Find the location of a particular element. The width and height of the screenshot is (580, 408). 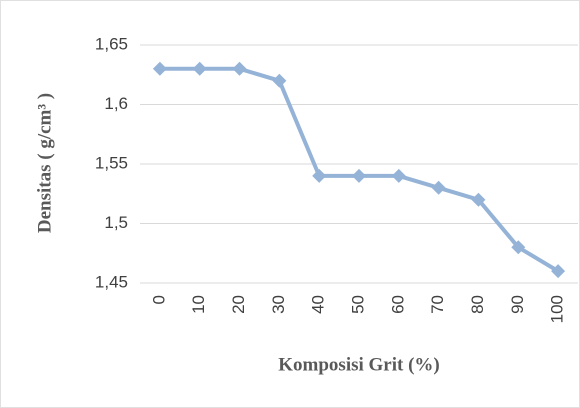

y-tick-label: 1,6 is located at coordinates (116, 103).